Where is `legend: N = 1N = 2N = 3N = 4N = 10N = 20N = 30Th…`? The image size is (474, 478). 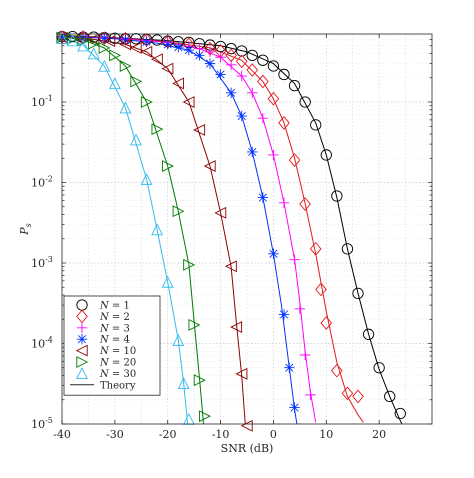 legend: N = 1N = 2N = 3N = 4N = 10N = 20N = 30Th… is located at coordinates (112, 345).